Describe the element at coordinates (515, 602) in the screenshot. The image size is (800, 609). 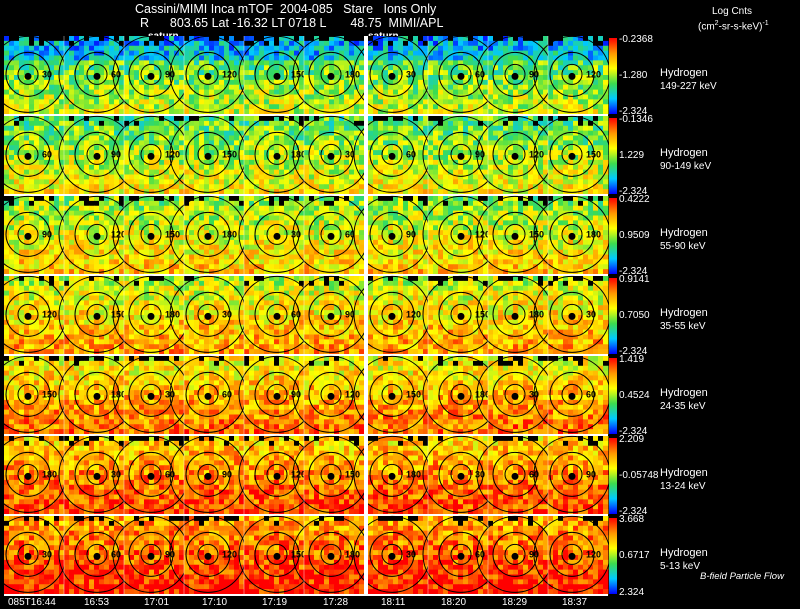
I see `time-label: 18:29` at that location.